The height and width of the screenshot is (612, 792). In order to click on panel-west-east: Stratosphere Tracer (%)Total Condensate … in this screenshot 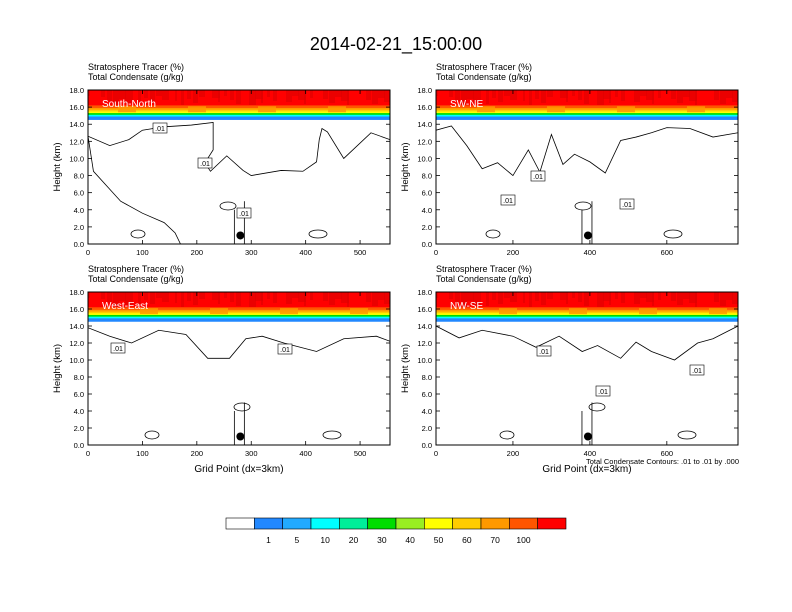, I will do `click(221, 369)`.